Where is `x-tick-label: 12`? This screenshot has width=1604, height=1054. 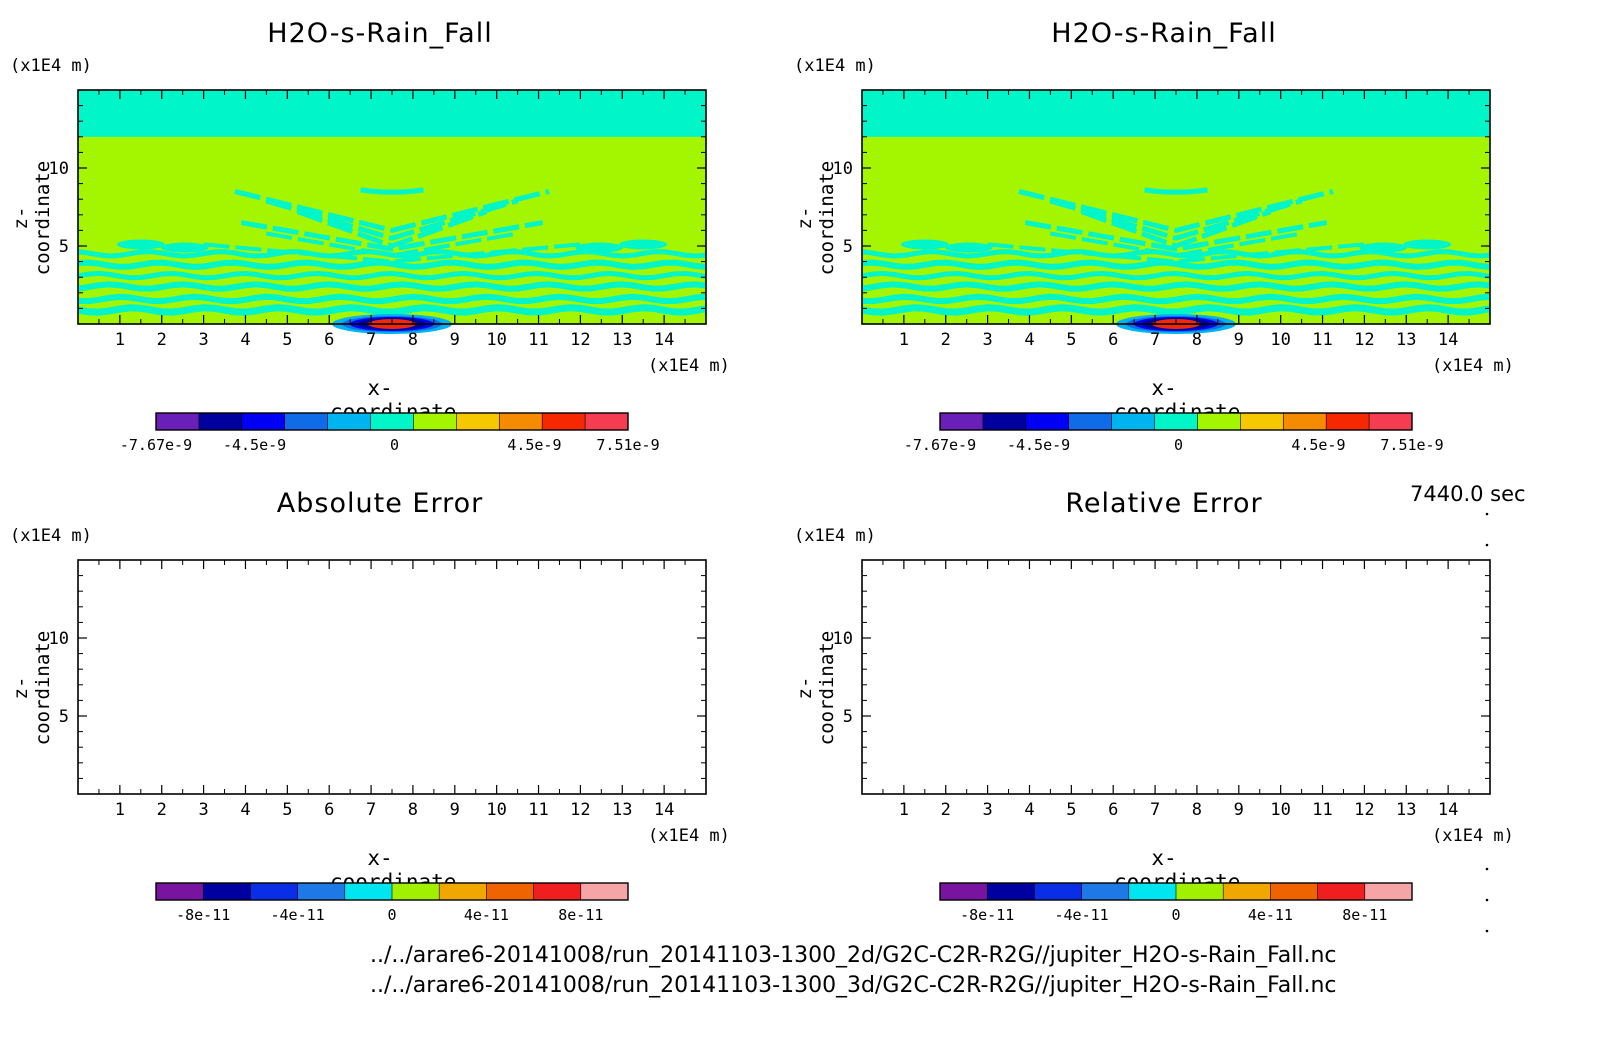
x-tick-label: 12 is located at coordinates (1364, 340).